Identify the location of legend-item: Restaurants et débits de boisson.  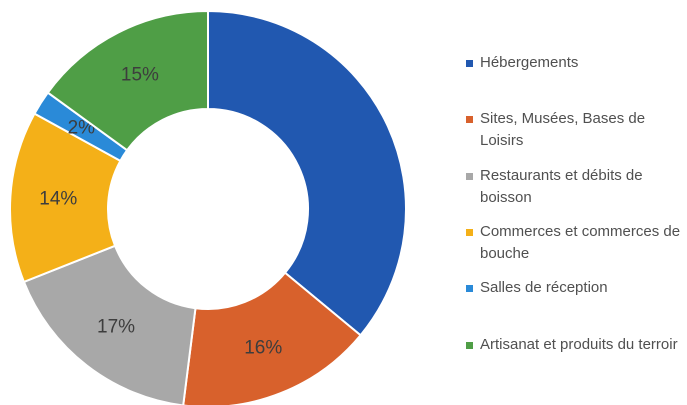
(576, 187).